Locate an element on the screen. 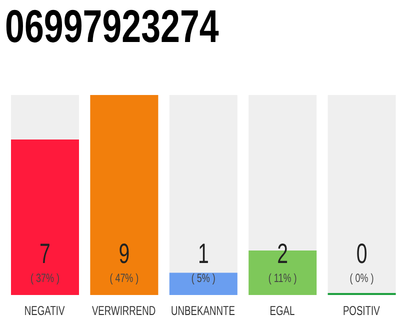  bar is located at coordinates (203, 283).